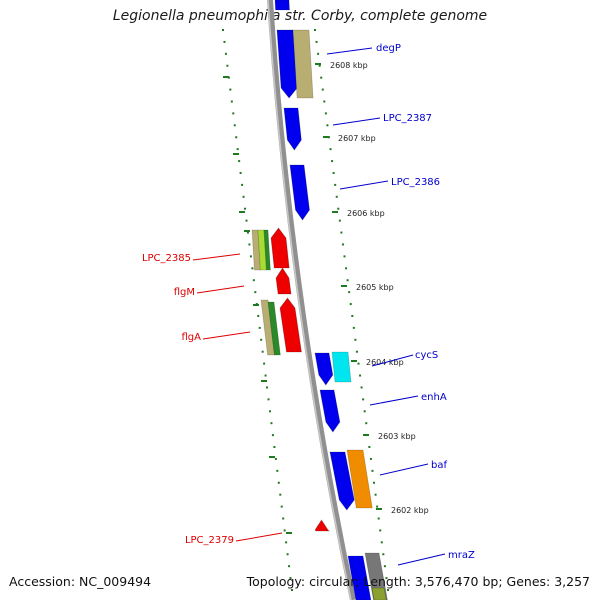 Image resolution: width=600 pixels, height=600 pixels. What do you see at coordinates (366, 213) in the screenshot?
I see `tick-label: 2606 kbp` at bounding box center [366, 213].